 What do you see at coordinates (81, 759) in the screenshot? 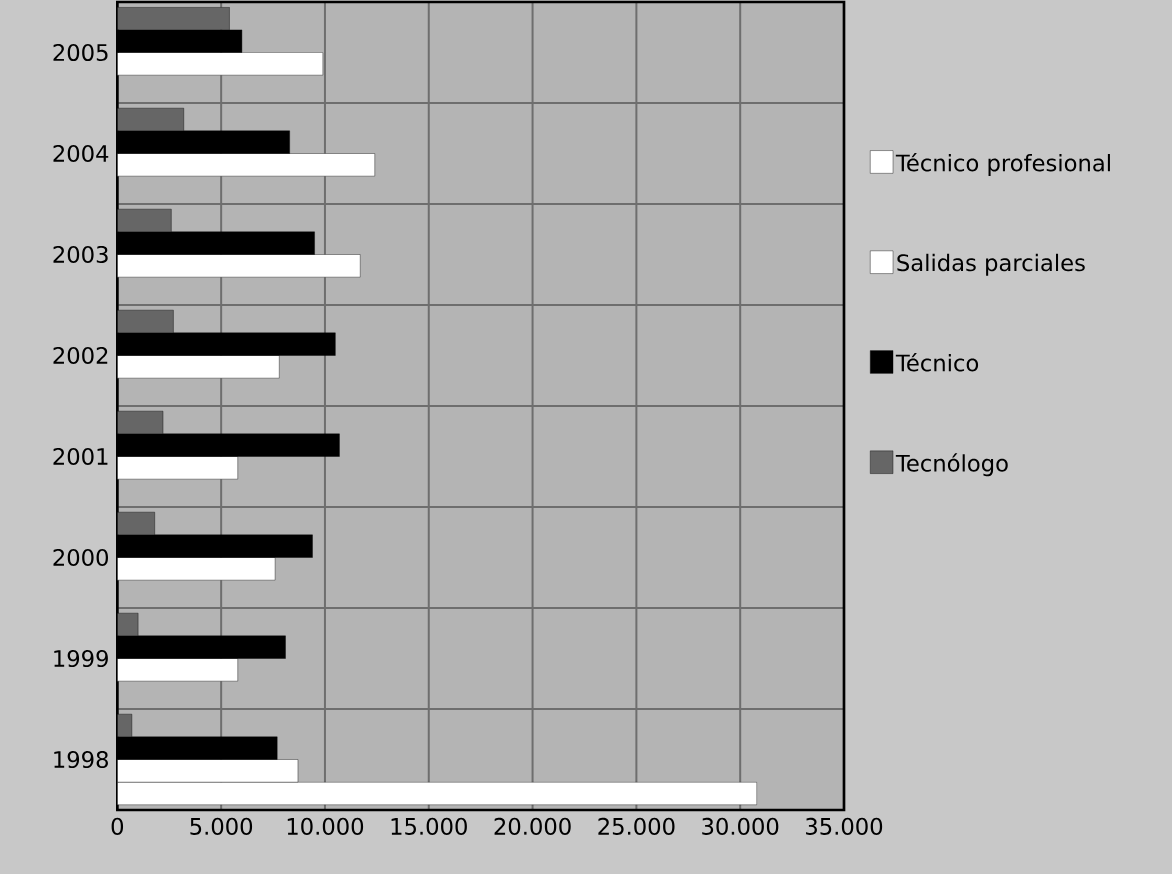
I see `y-tick-label: 1998` at bounding box center [81, 759].